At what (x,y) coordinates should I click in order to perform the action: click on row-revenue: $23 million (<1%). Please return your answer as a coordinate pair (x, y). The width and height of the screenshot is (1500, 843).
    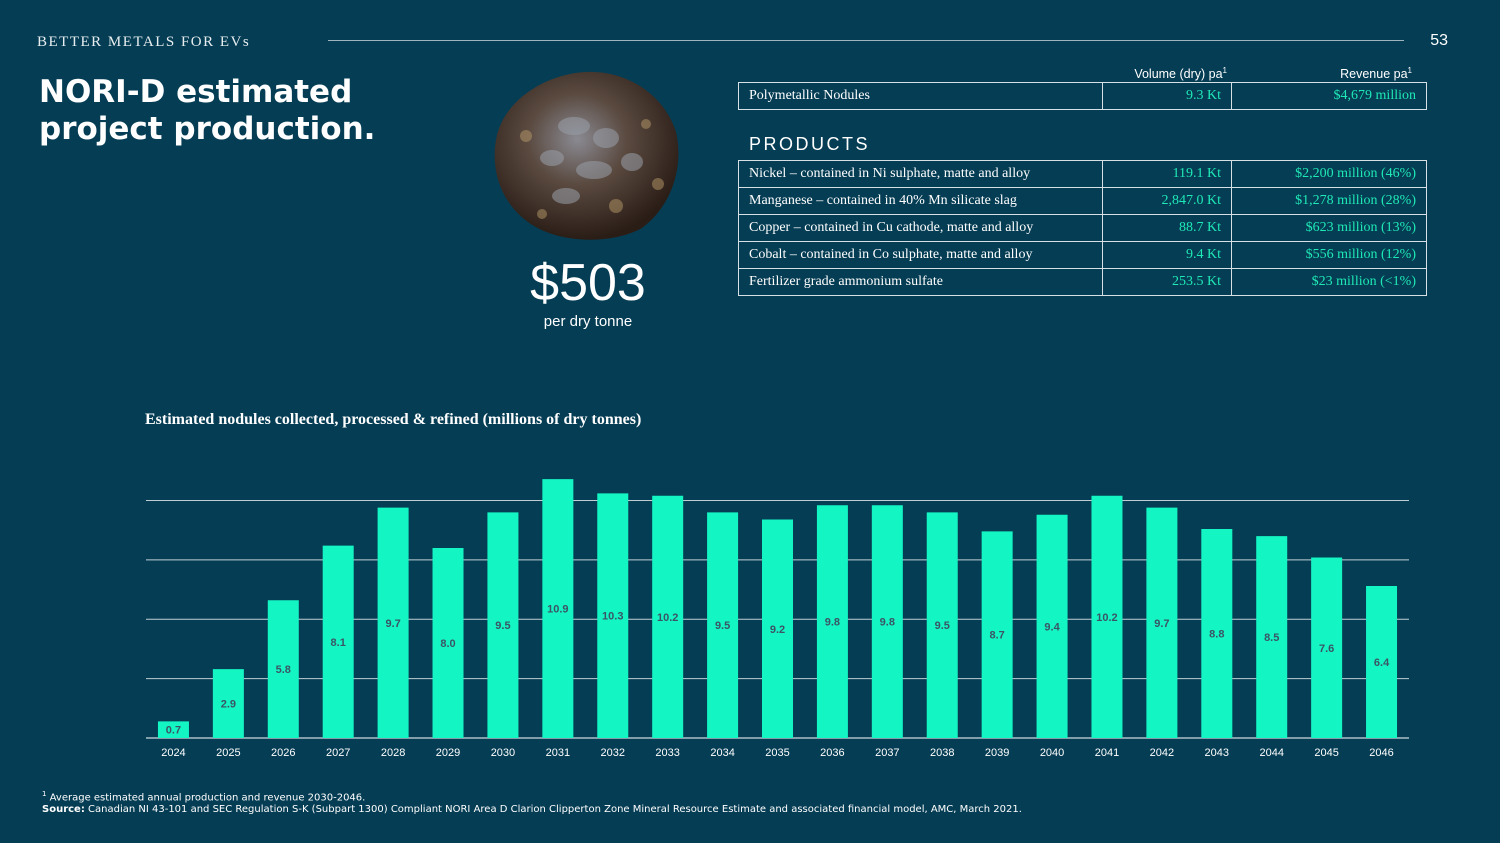
    Looking at the image, I should click on (1329, 282).